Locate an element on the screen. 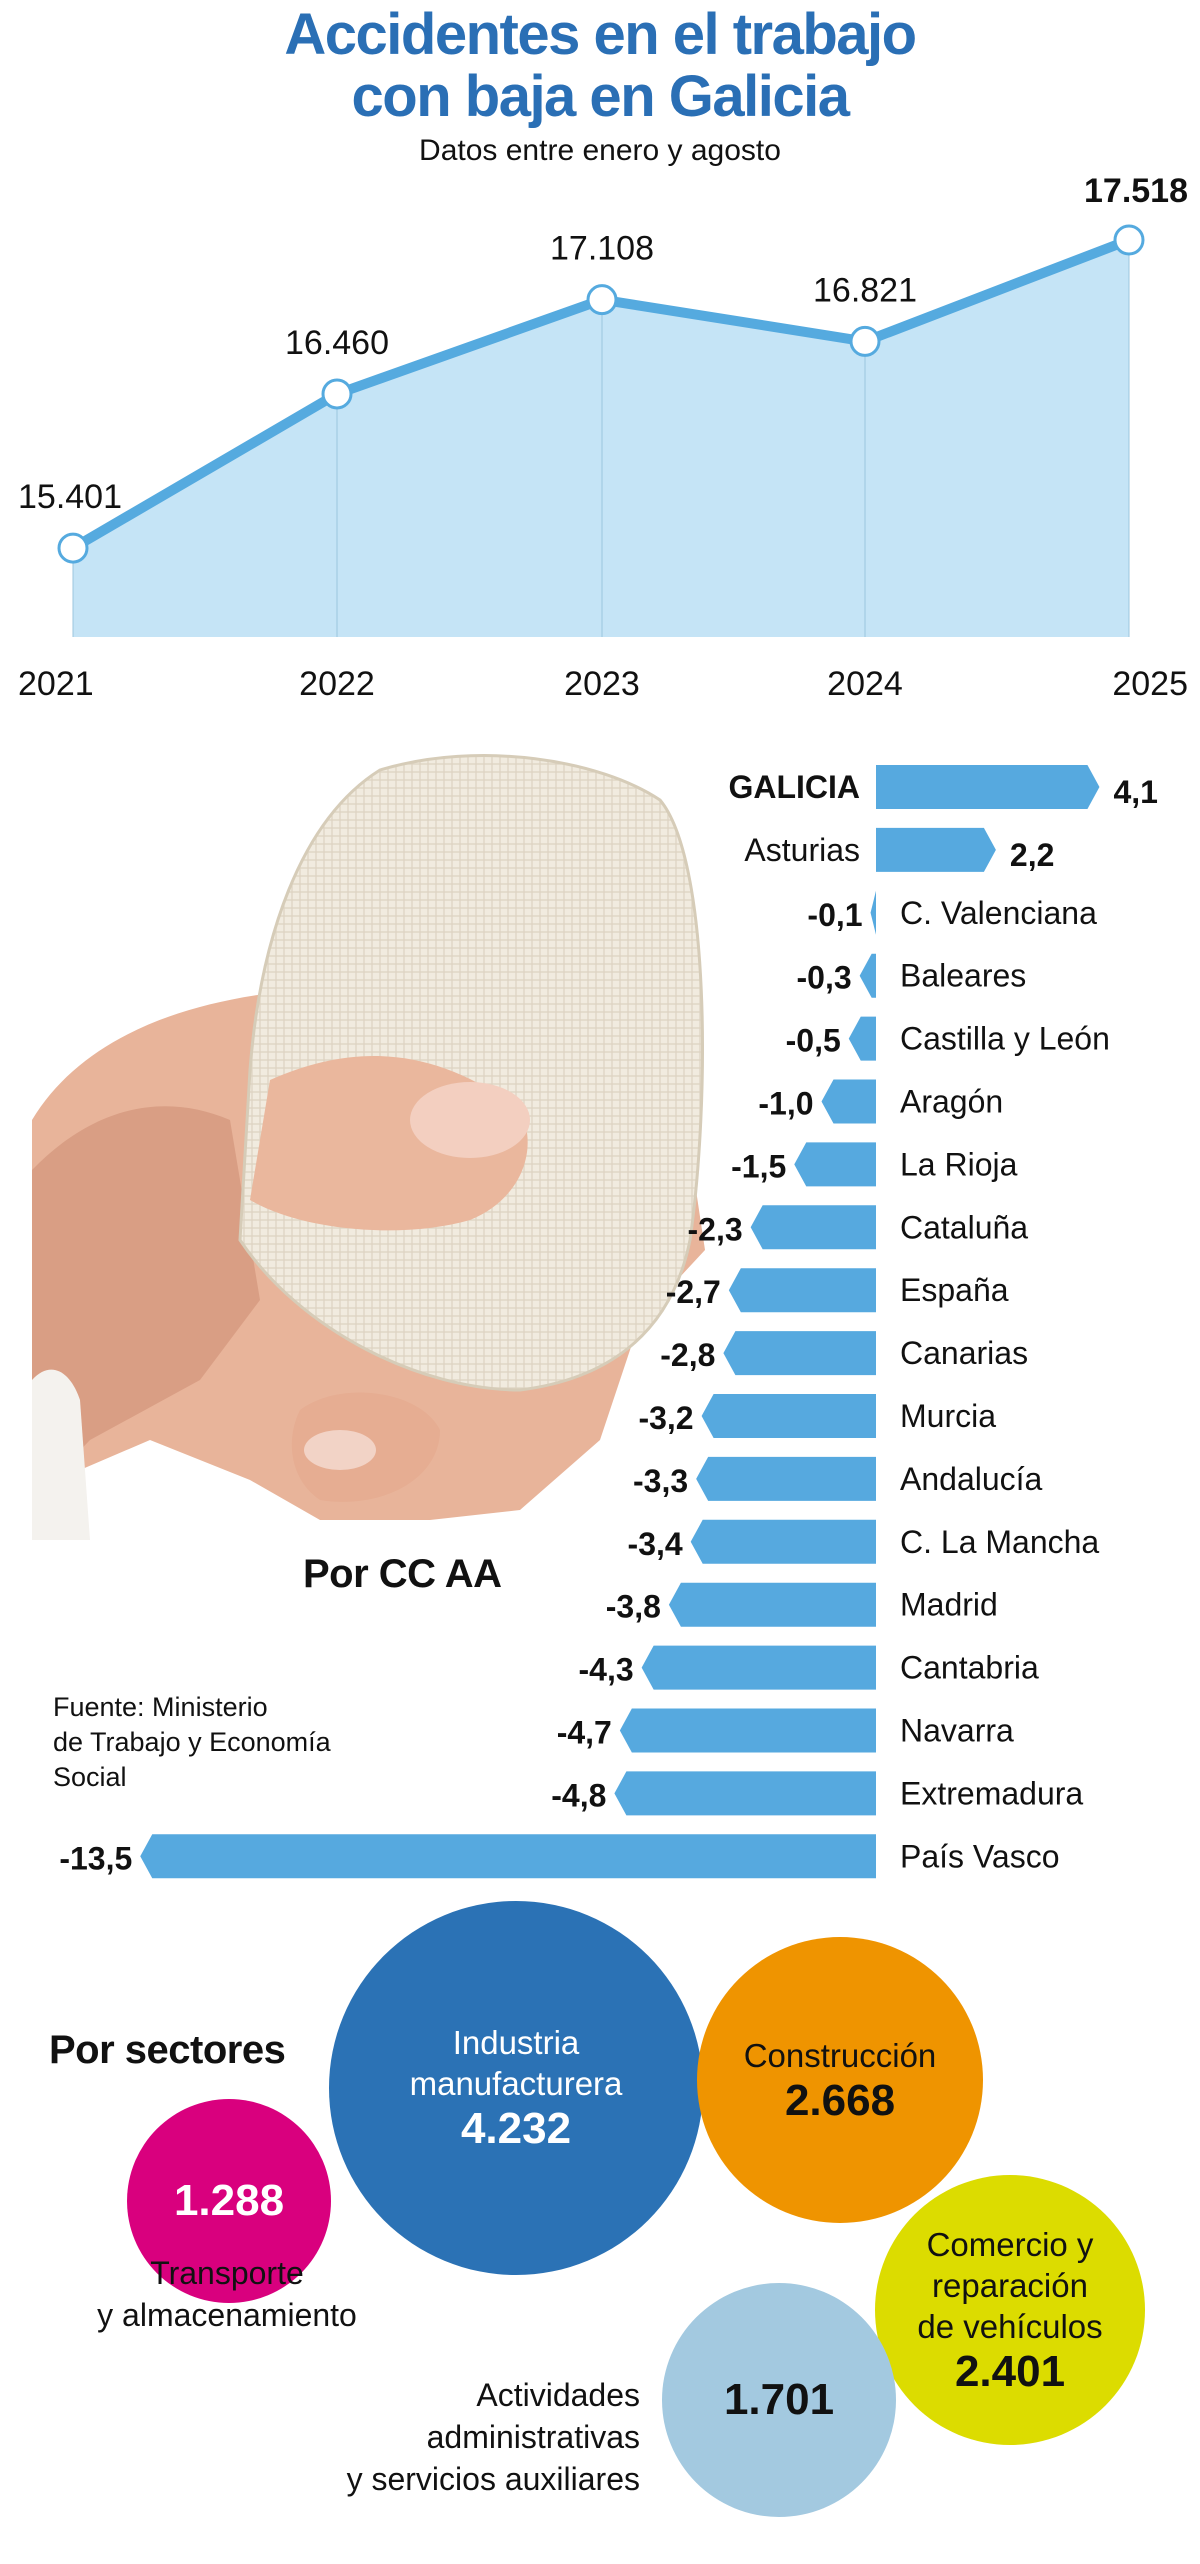  bubble-value: 1.288 is located at coordinates (229, 2200).